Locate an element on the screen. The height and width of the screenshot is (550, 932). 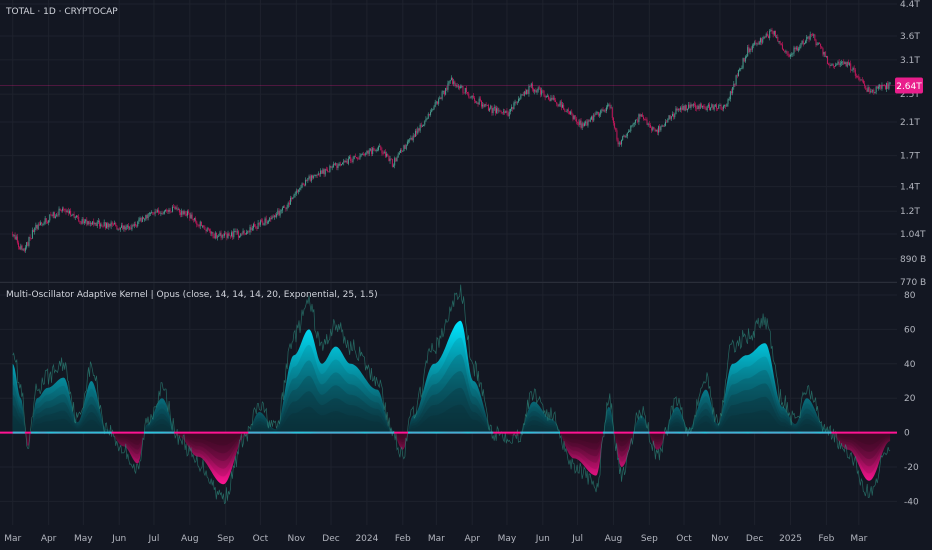
time-tick-label: Sep is located at coordinates (649, 539).